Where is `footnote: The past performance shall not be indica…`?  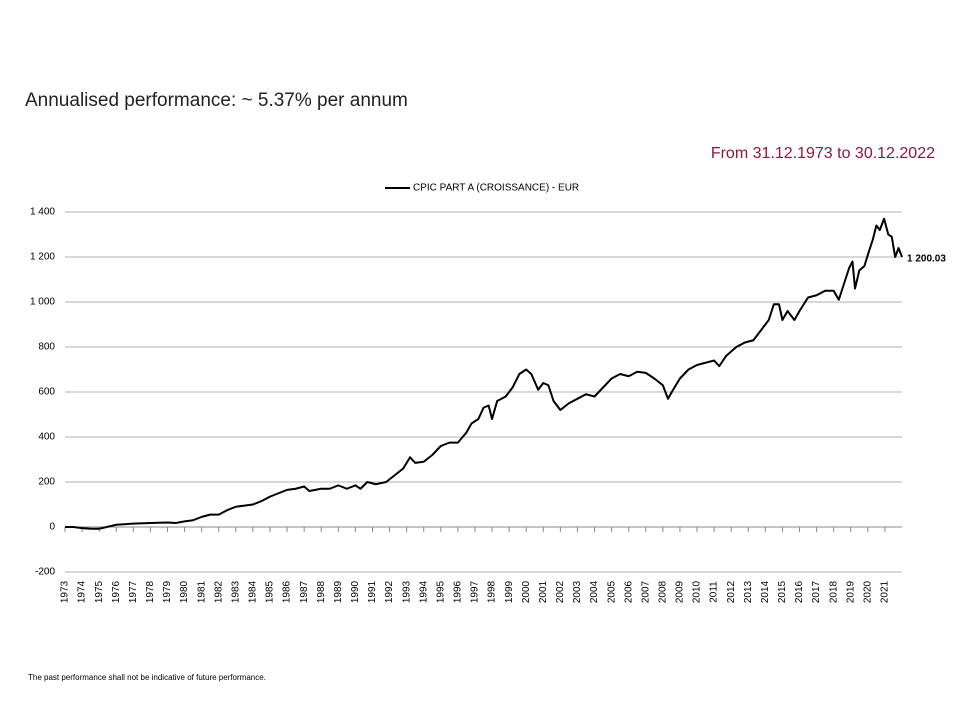 footnote: The past performance shall not be indica… is located at coordinates (147, 677).